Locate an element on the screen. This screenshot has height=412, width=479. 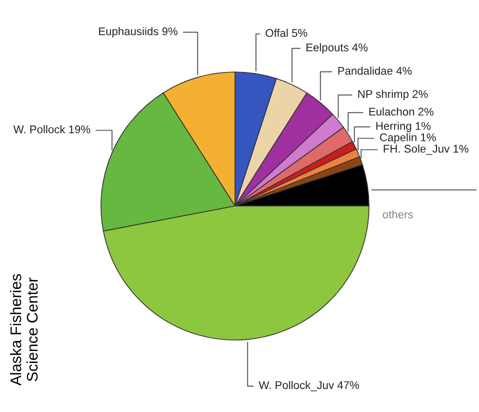
slice-label: Eelpouts 4% is located at coordinates (337, 48).